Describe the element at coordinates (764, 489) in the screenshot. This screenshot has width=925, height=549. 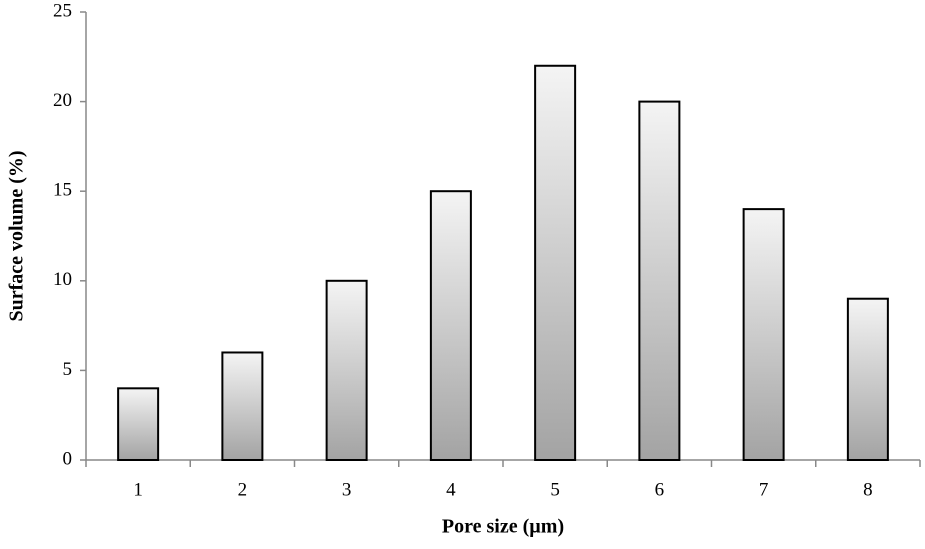
I see `x-tick-label: 7` at that location.